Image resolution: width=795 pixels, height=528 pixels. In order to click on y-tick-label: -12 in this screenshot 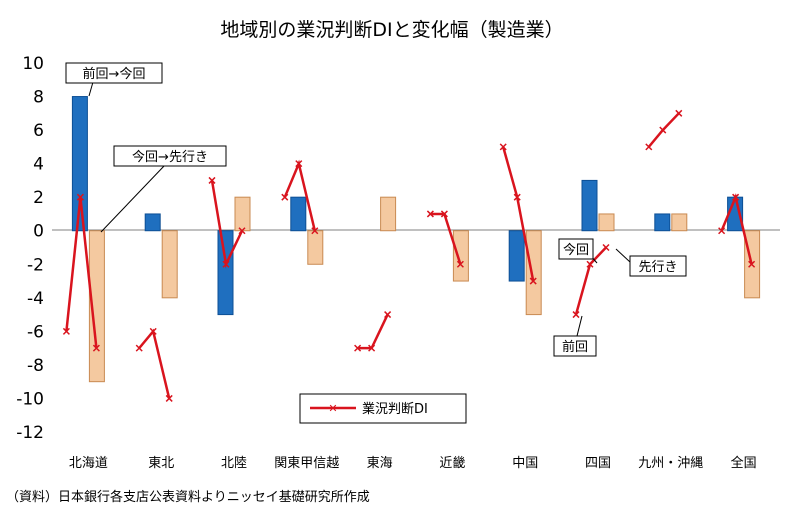, I will do `click(30, 433)`.